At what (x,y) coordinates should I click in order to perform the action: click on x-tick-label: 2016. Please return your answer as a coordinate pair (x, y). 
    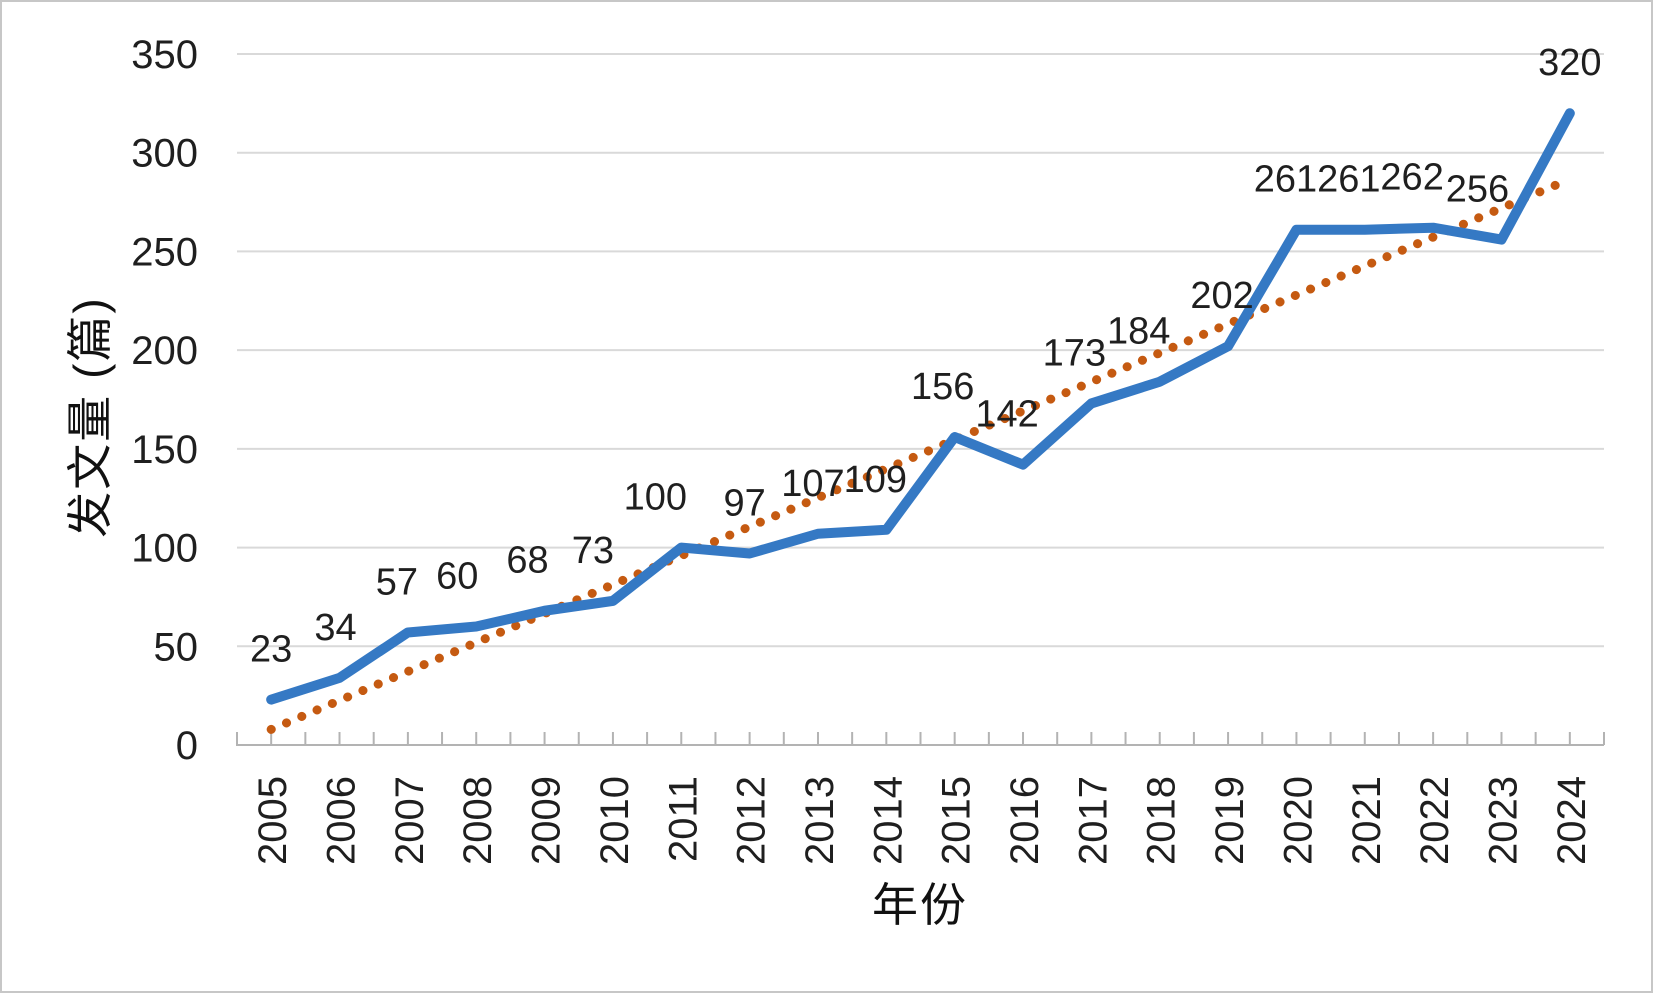
    Looking at the image, I should click on (1025, 820).